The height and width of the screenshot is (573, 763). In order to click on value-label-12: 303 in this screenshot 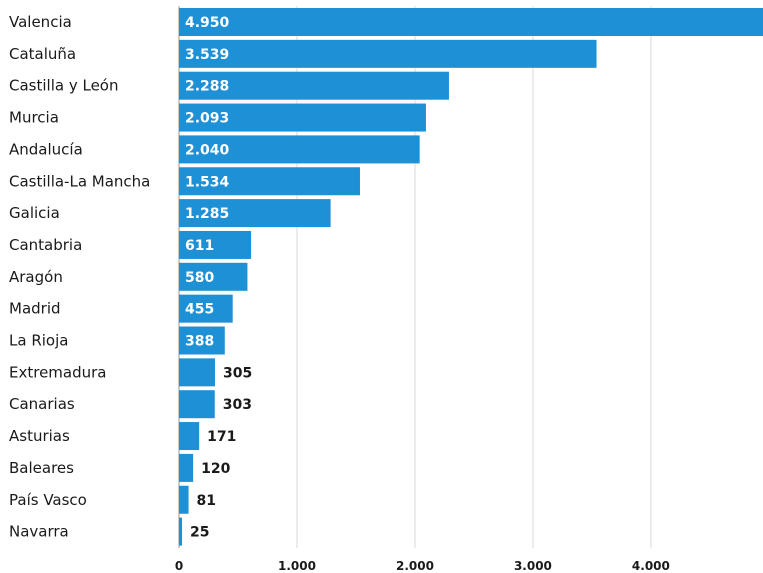, I will do `click(237, 405)`.